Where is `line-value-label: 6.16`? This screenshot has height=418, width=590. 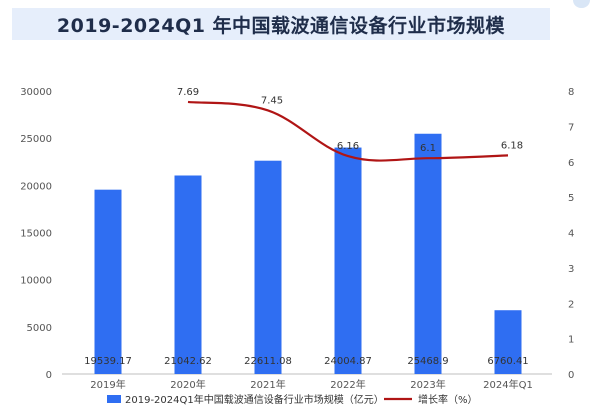
line-value-label: 6.16 is located at coordinates (348, 146).